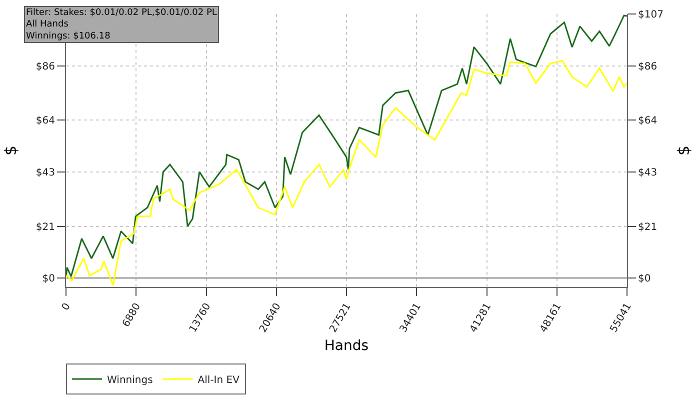  I want to click on y2-tick-label: $86, so click(648, 66).